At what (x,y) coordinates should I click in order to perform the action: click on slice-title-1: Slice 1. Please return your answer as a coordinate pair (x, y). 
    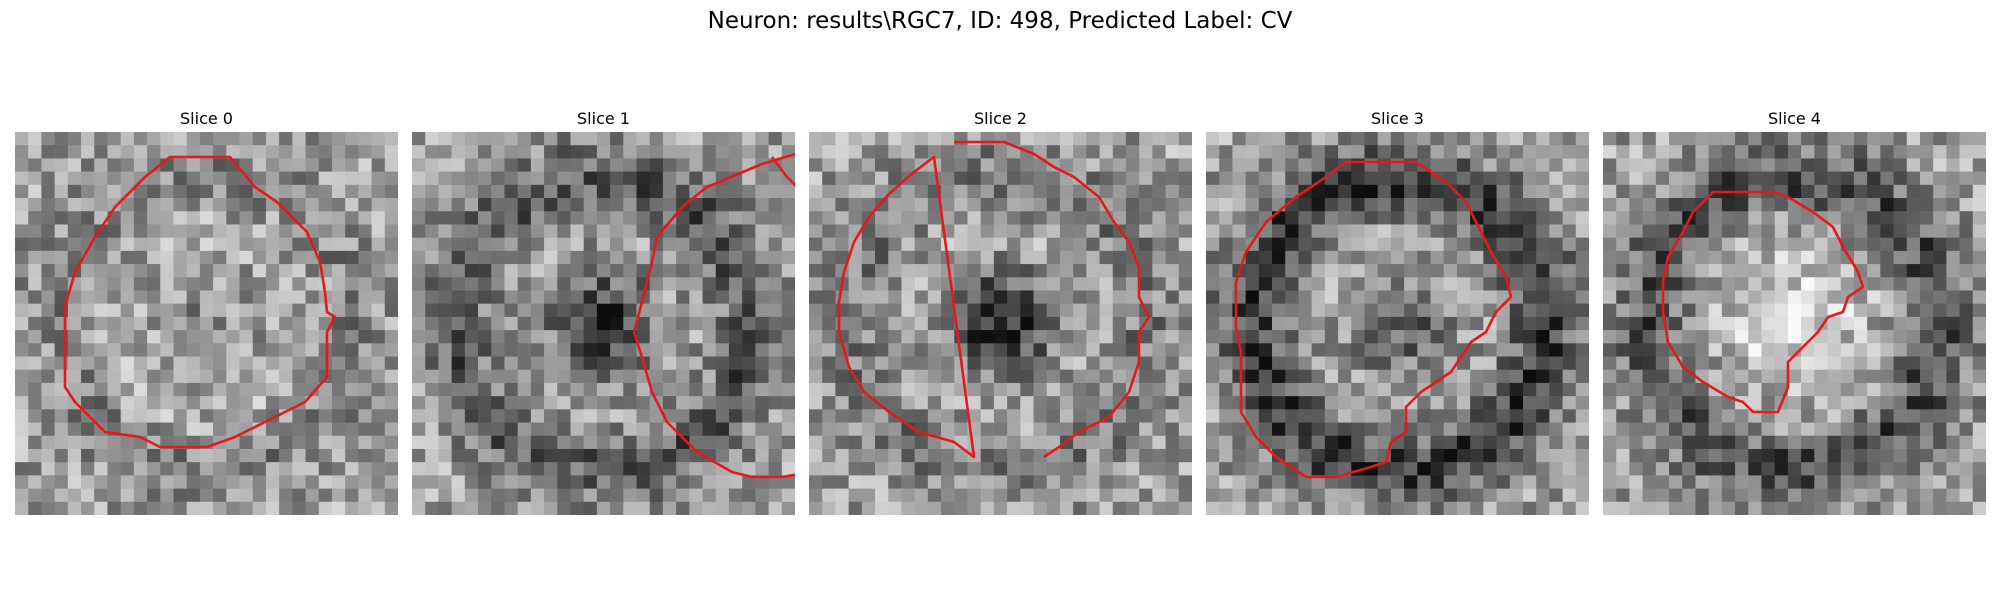
    Looking at the image, I should click on (603, 118).